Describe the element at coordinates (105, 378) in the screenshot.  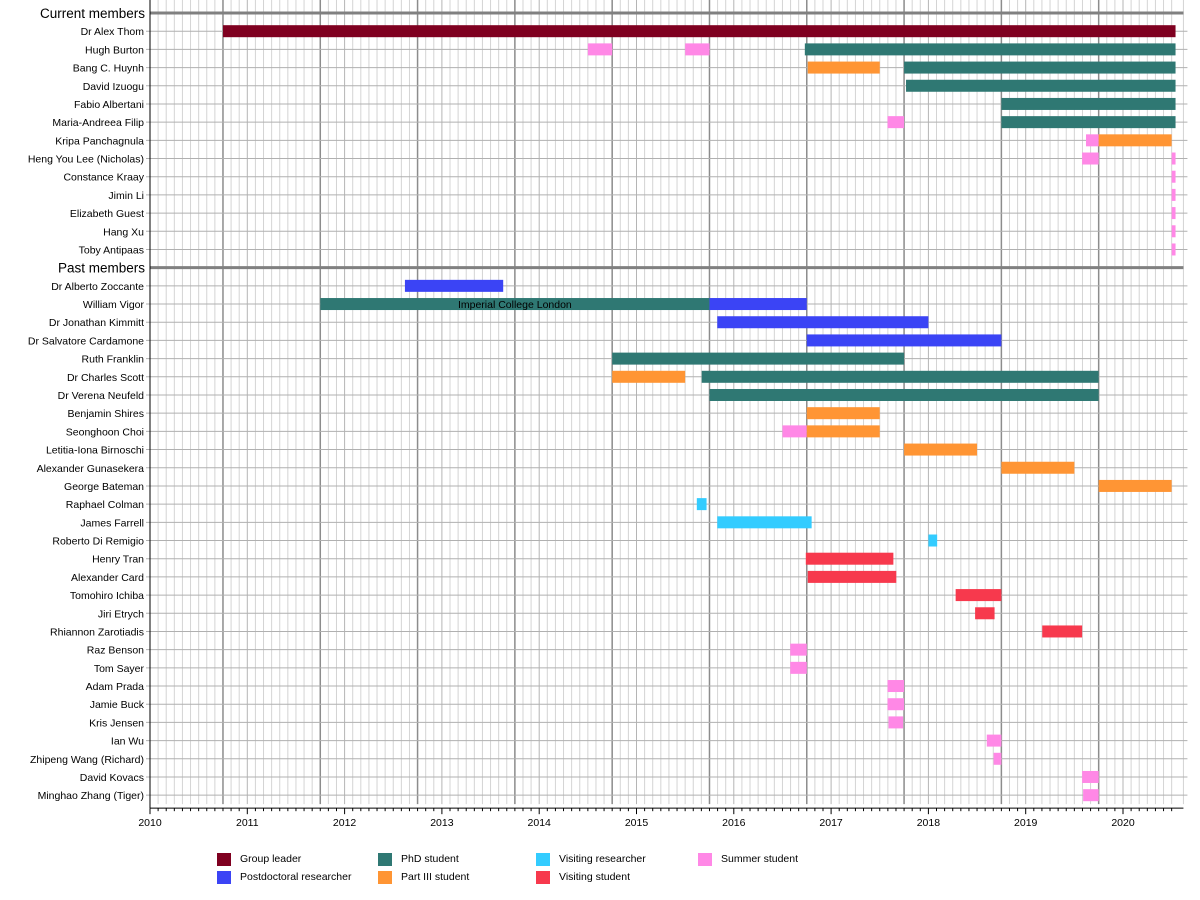
I see `member-name-label: Dr Charles Scott` at that location.